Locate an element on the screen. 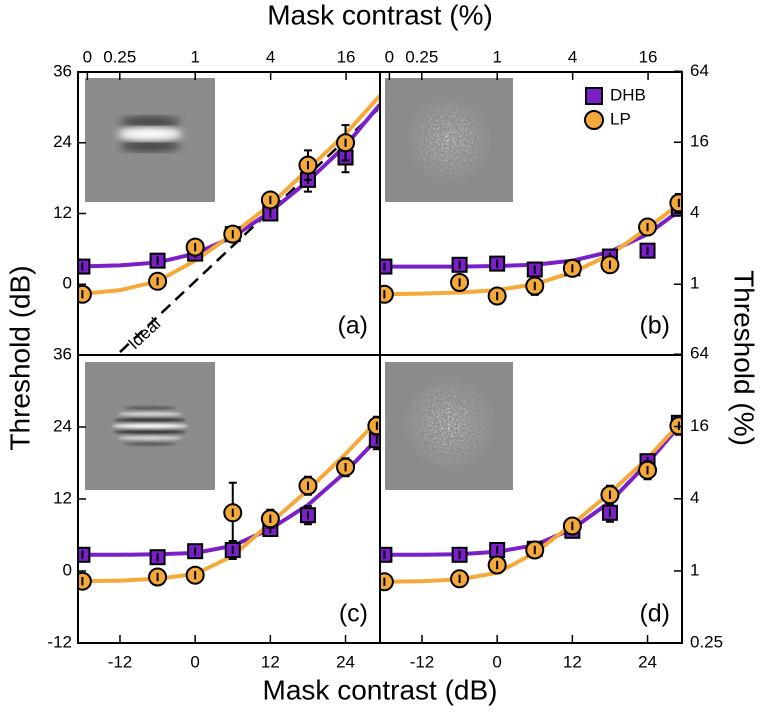 This screenshot has height=717, width=761. y-tick-label: -12 is located at coordinates (59, 641).